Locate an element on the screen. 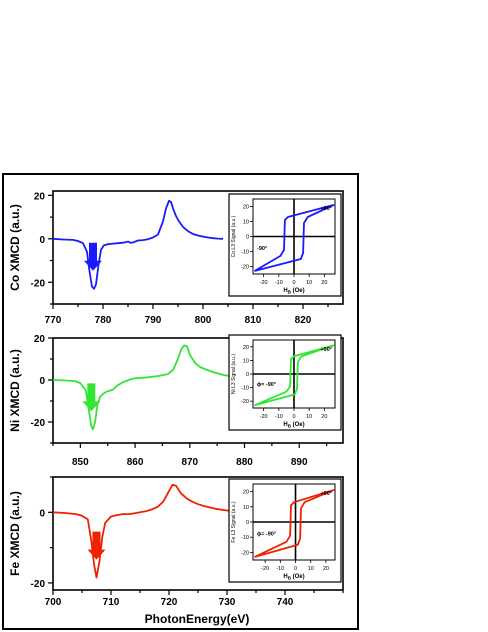 The image size is (488, 632). x-tick-label: 700 is located at coordinates (53, 602).